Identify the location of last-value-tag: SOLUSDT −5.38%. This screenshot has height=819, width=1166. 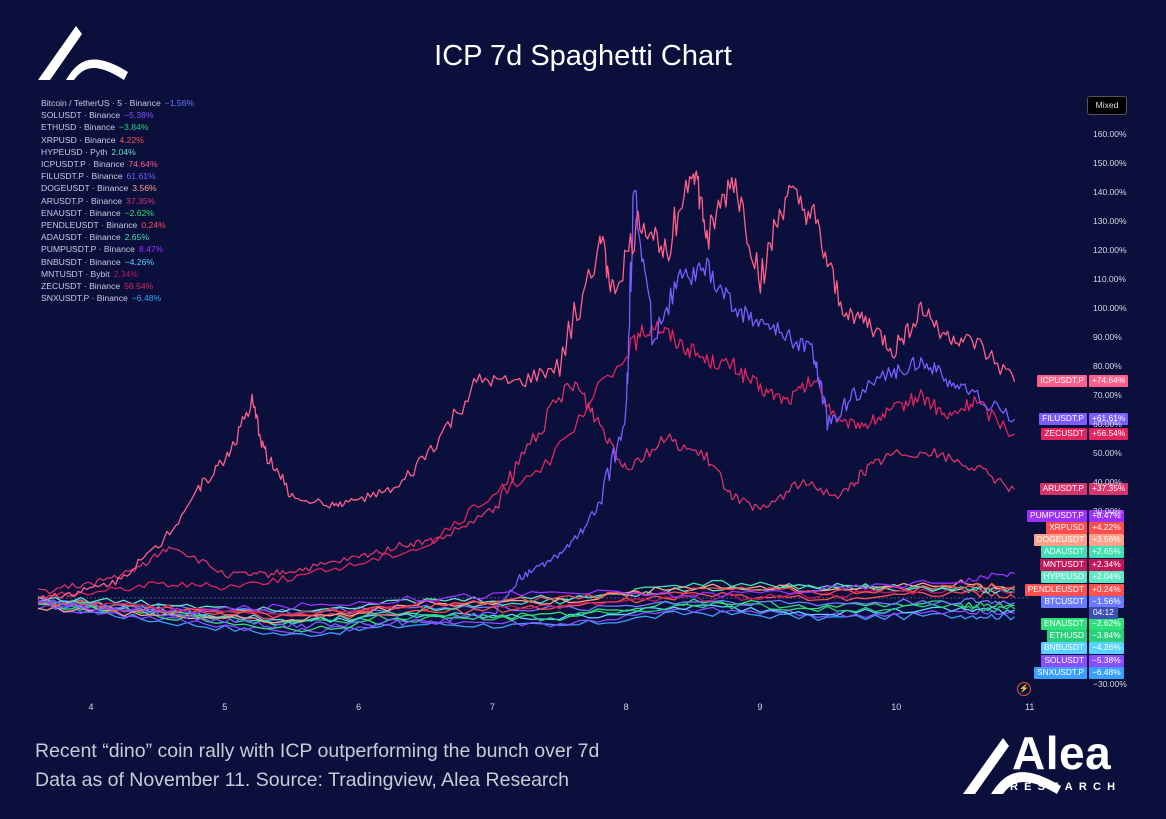
(1081, 661).